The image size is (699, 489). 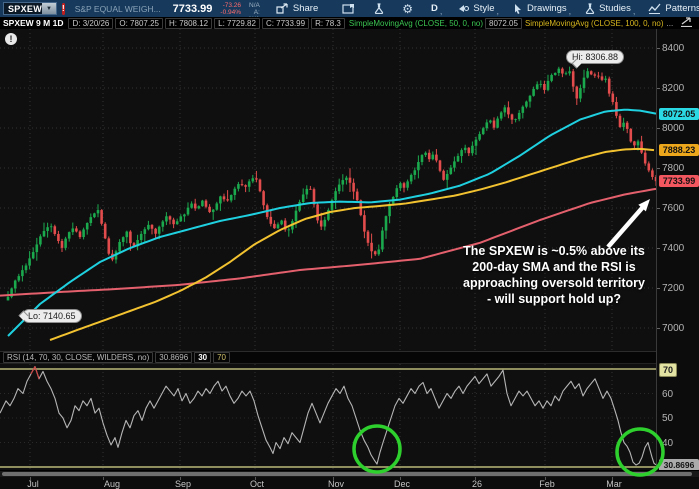 I want to click on patterns-label: Patterns, so click(x=682, y=8).